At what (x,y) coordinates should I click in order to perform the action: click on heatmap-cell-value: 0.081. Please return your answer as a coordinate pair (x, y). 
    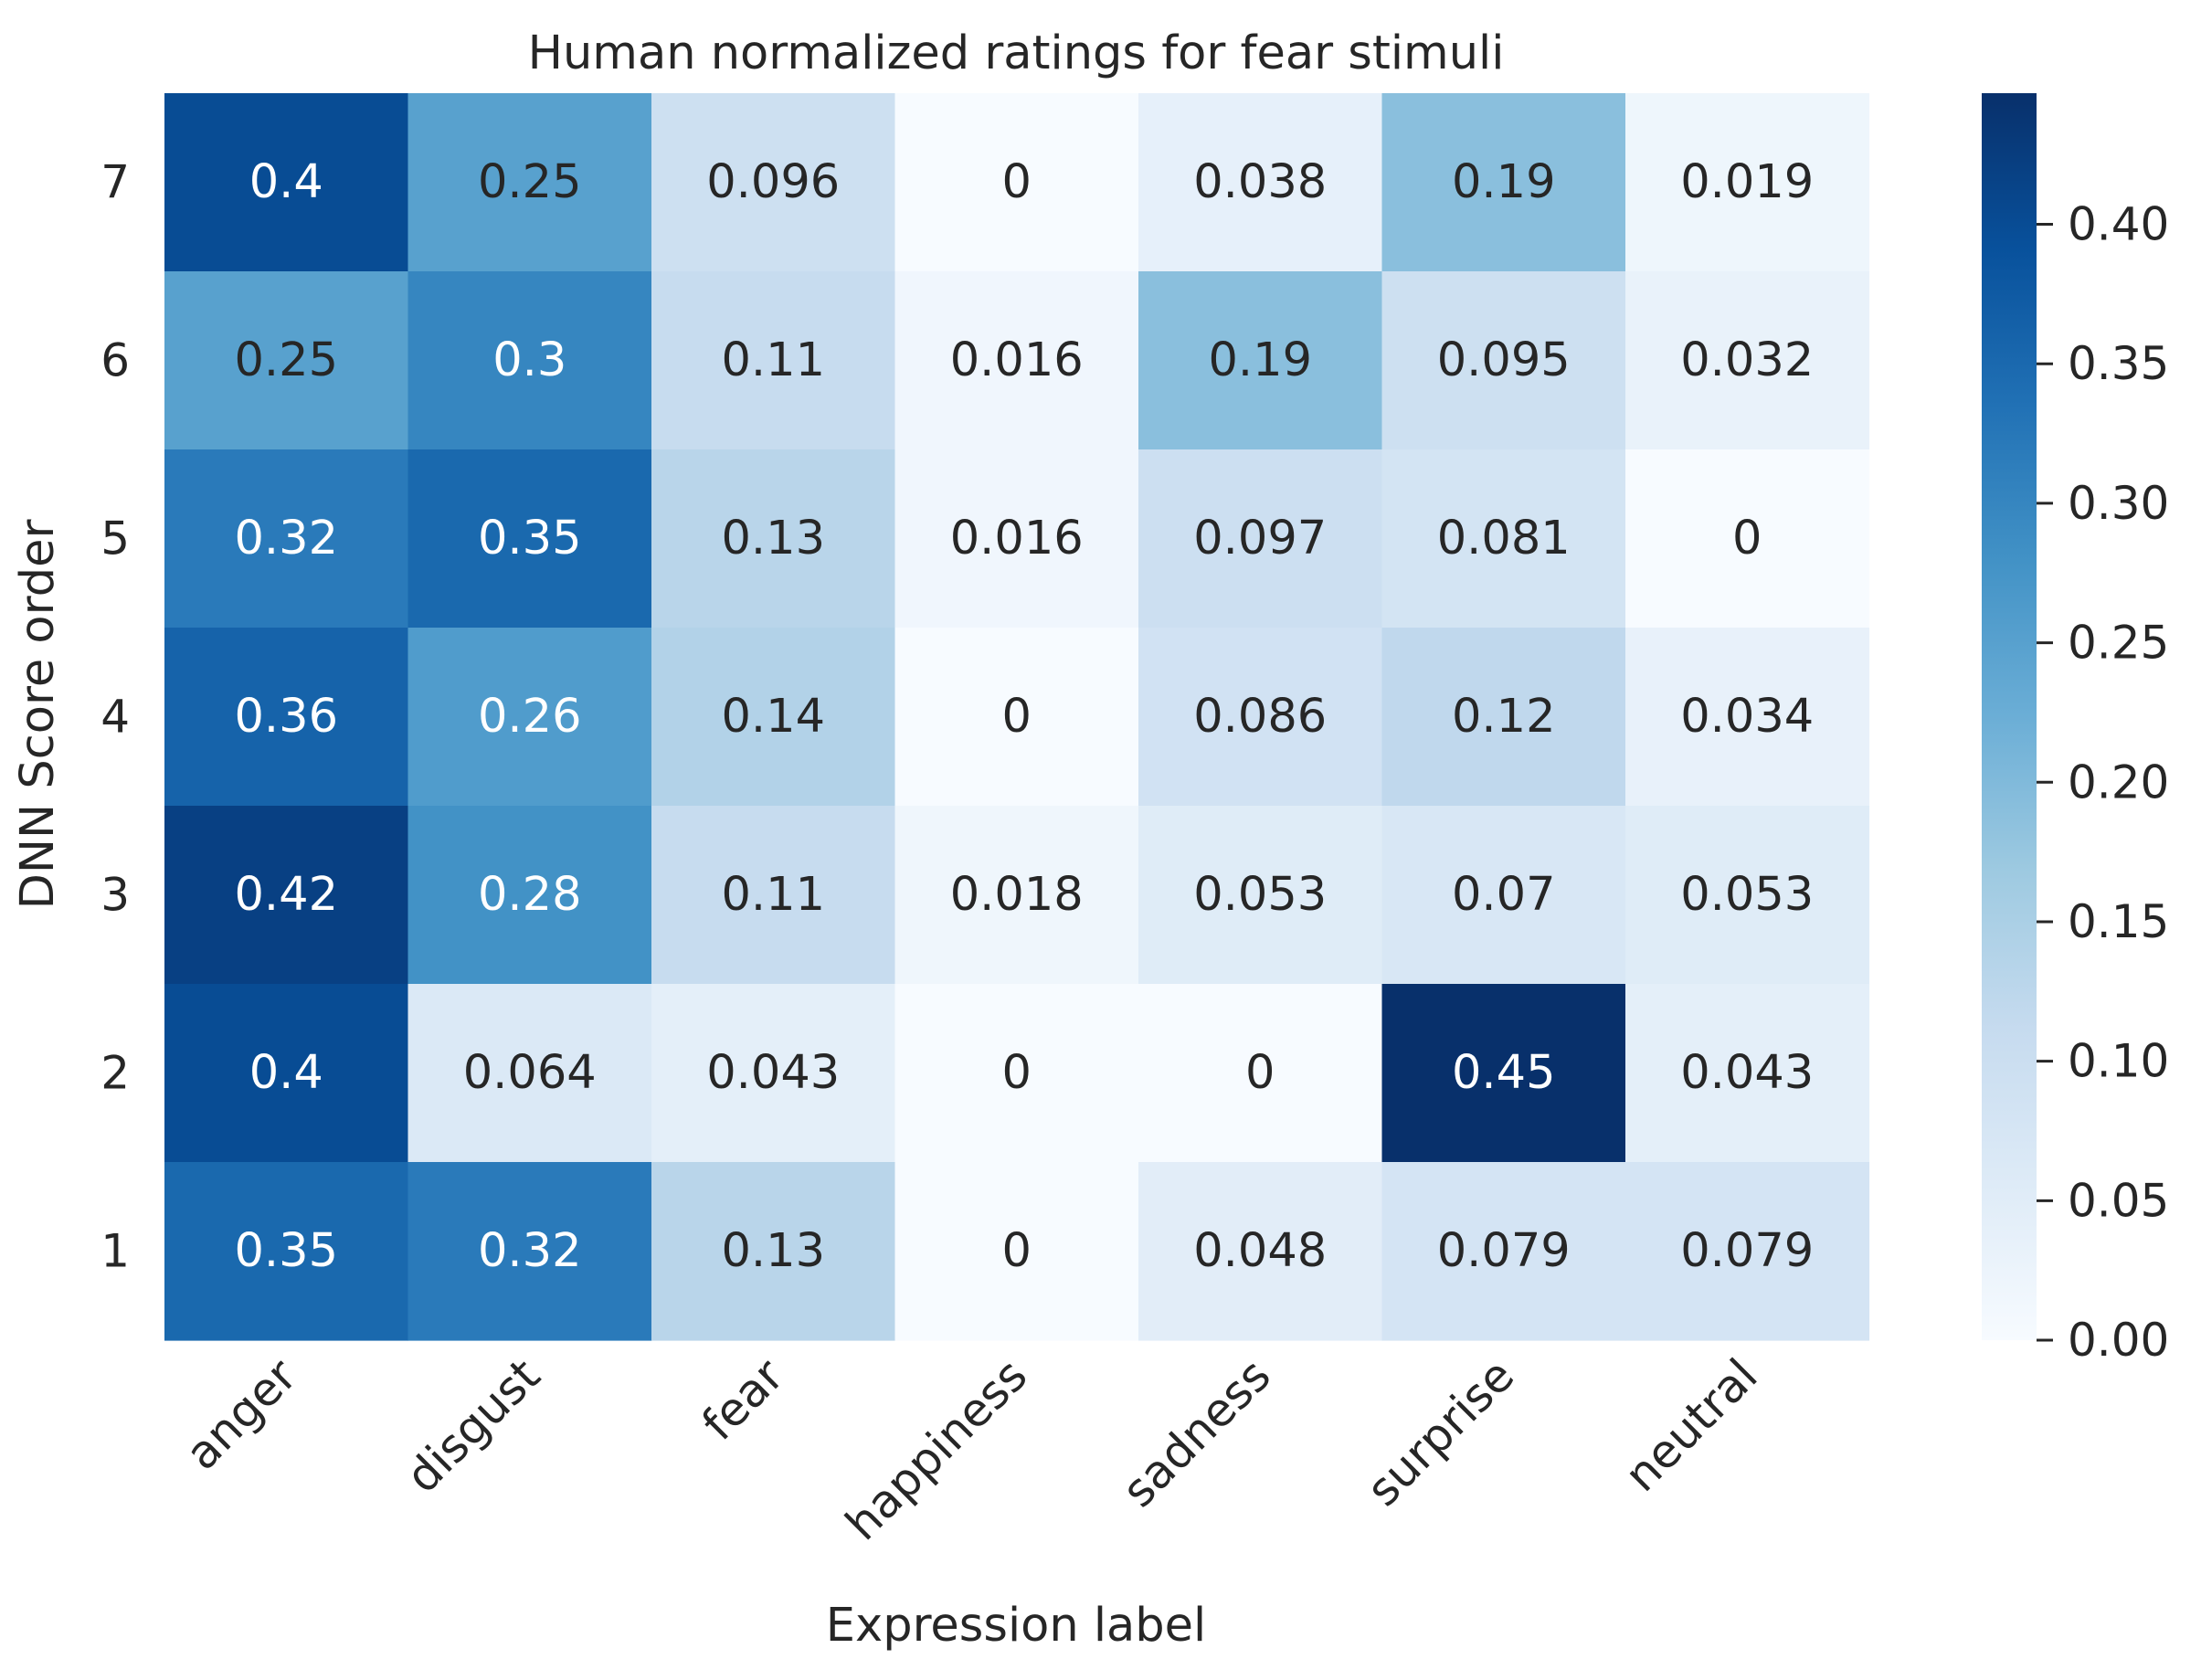
    Looking at the image, I should click on (1504, 538).